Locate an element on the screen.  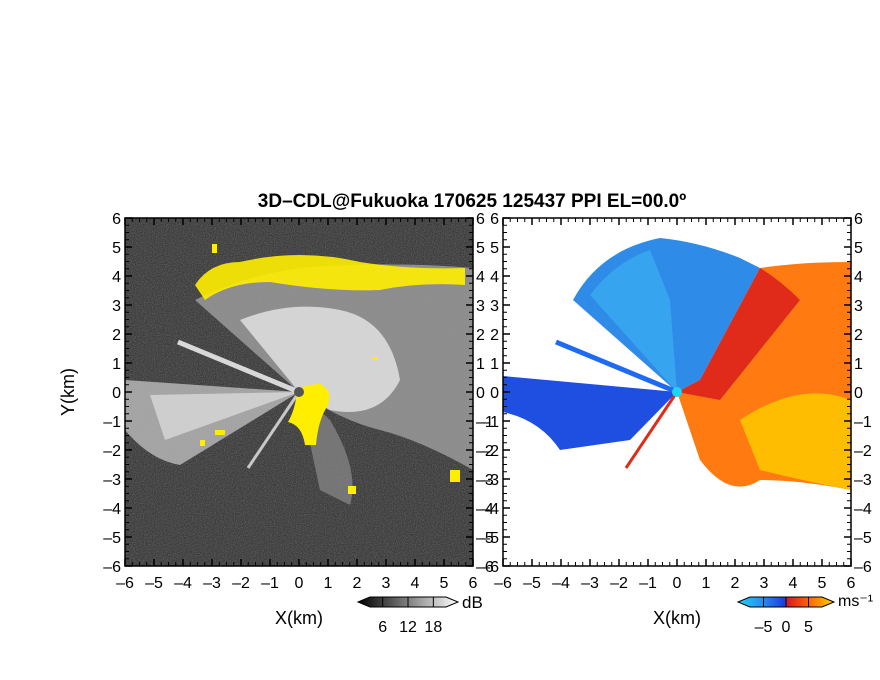
right-ytick-label: –1 is located at coordinates (490, 422).